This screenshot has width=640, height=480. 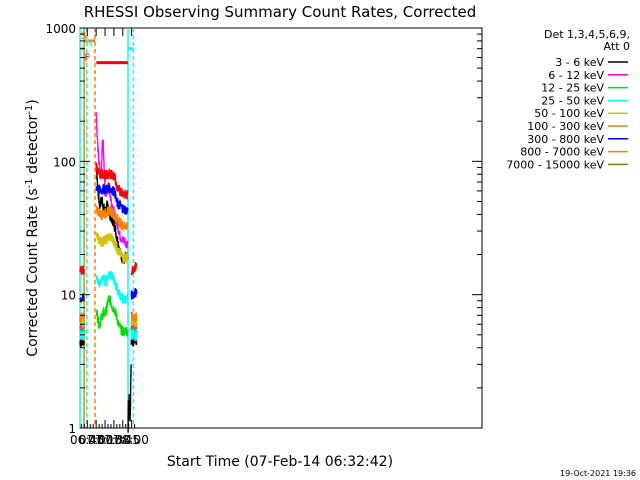 I want to click on y-axis-label-sup2: -1, so click(x=29, y=110).